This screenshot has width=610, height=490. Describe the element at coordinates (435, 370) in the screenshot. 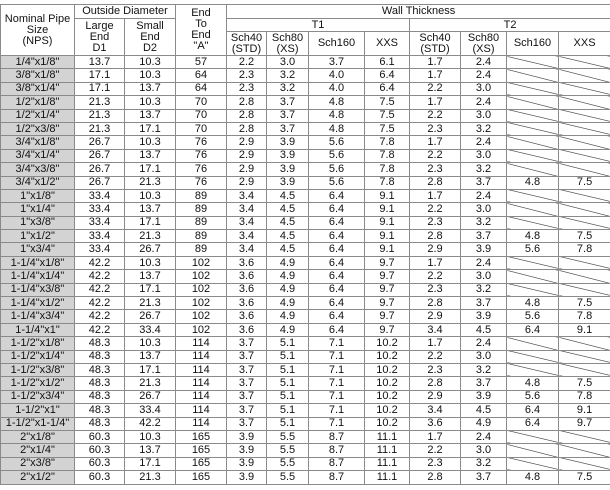

I see `cell-t2-sch40: 2.3` at that location.